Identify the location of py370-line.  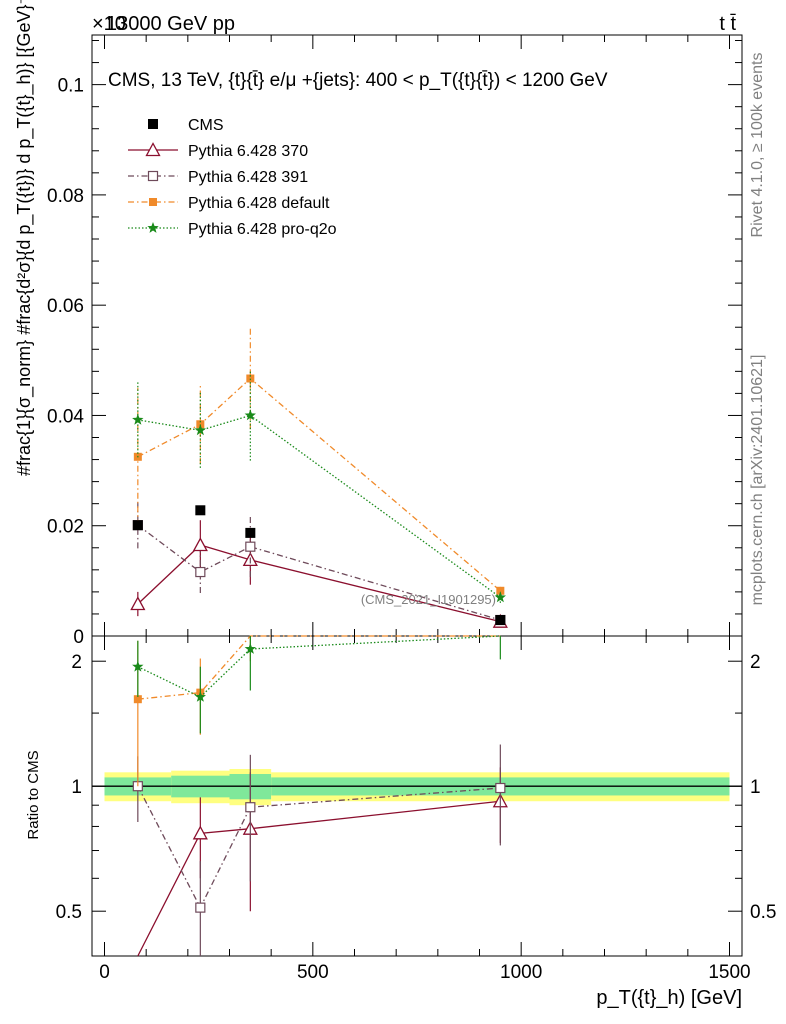
(319, 583).